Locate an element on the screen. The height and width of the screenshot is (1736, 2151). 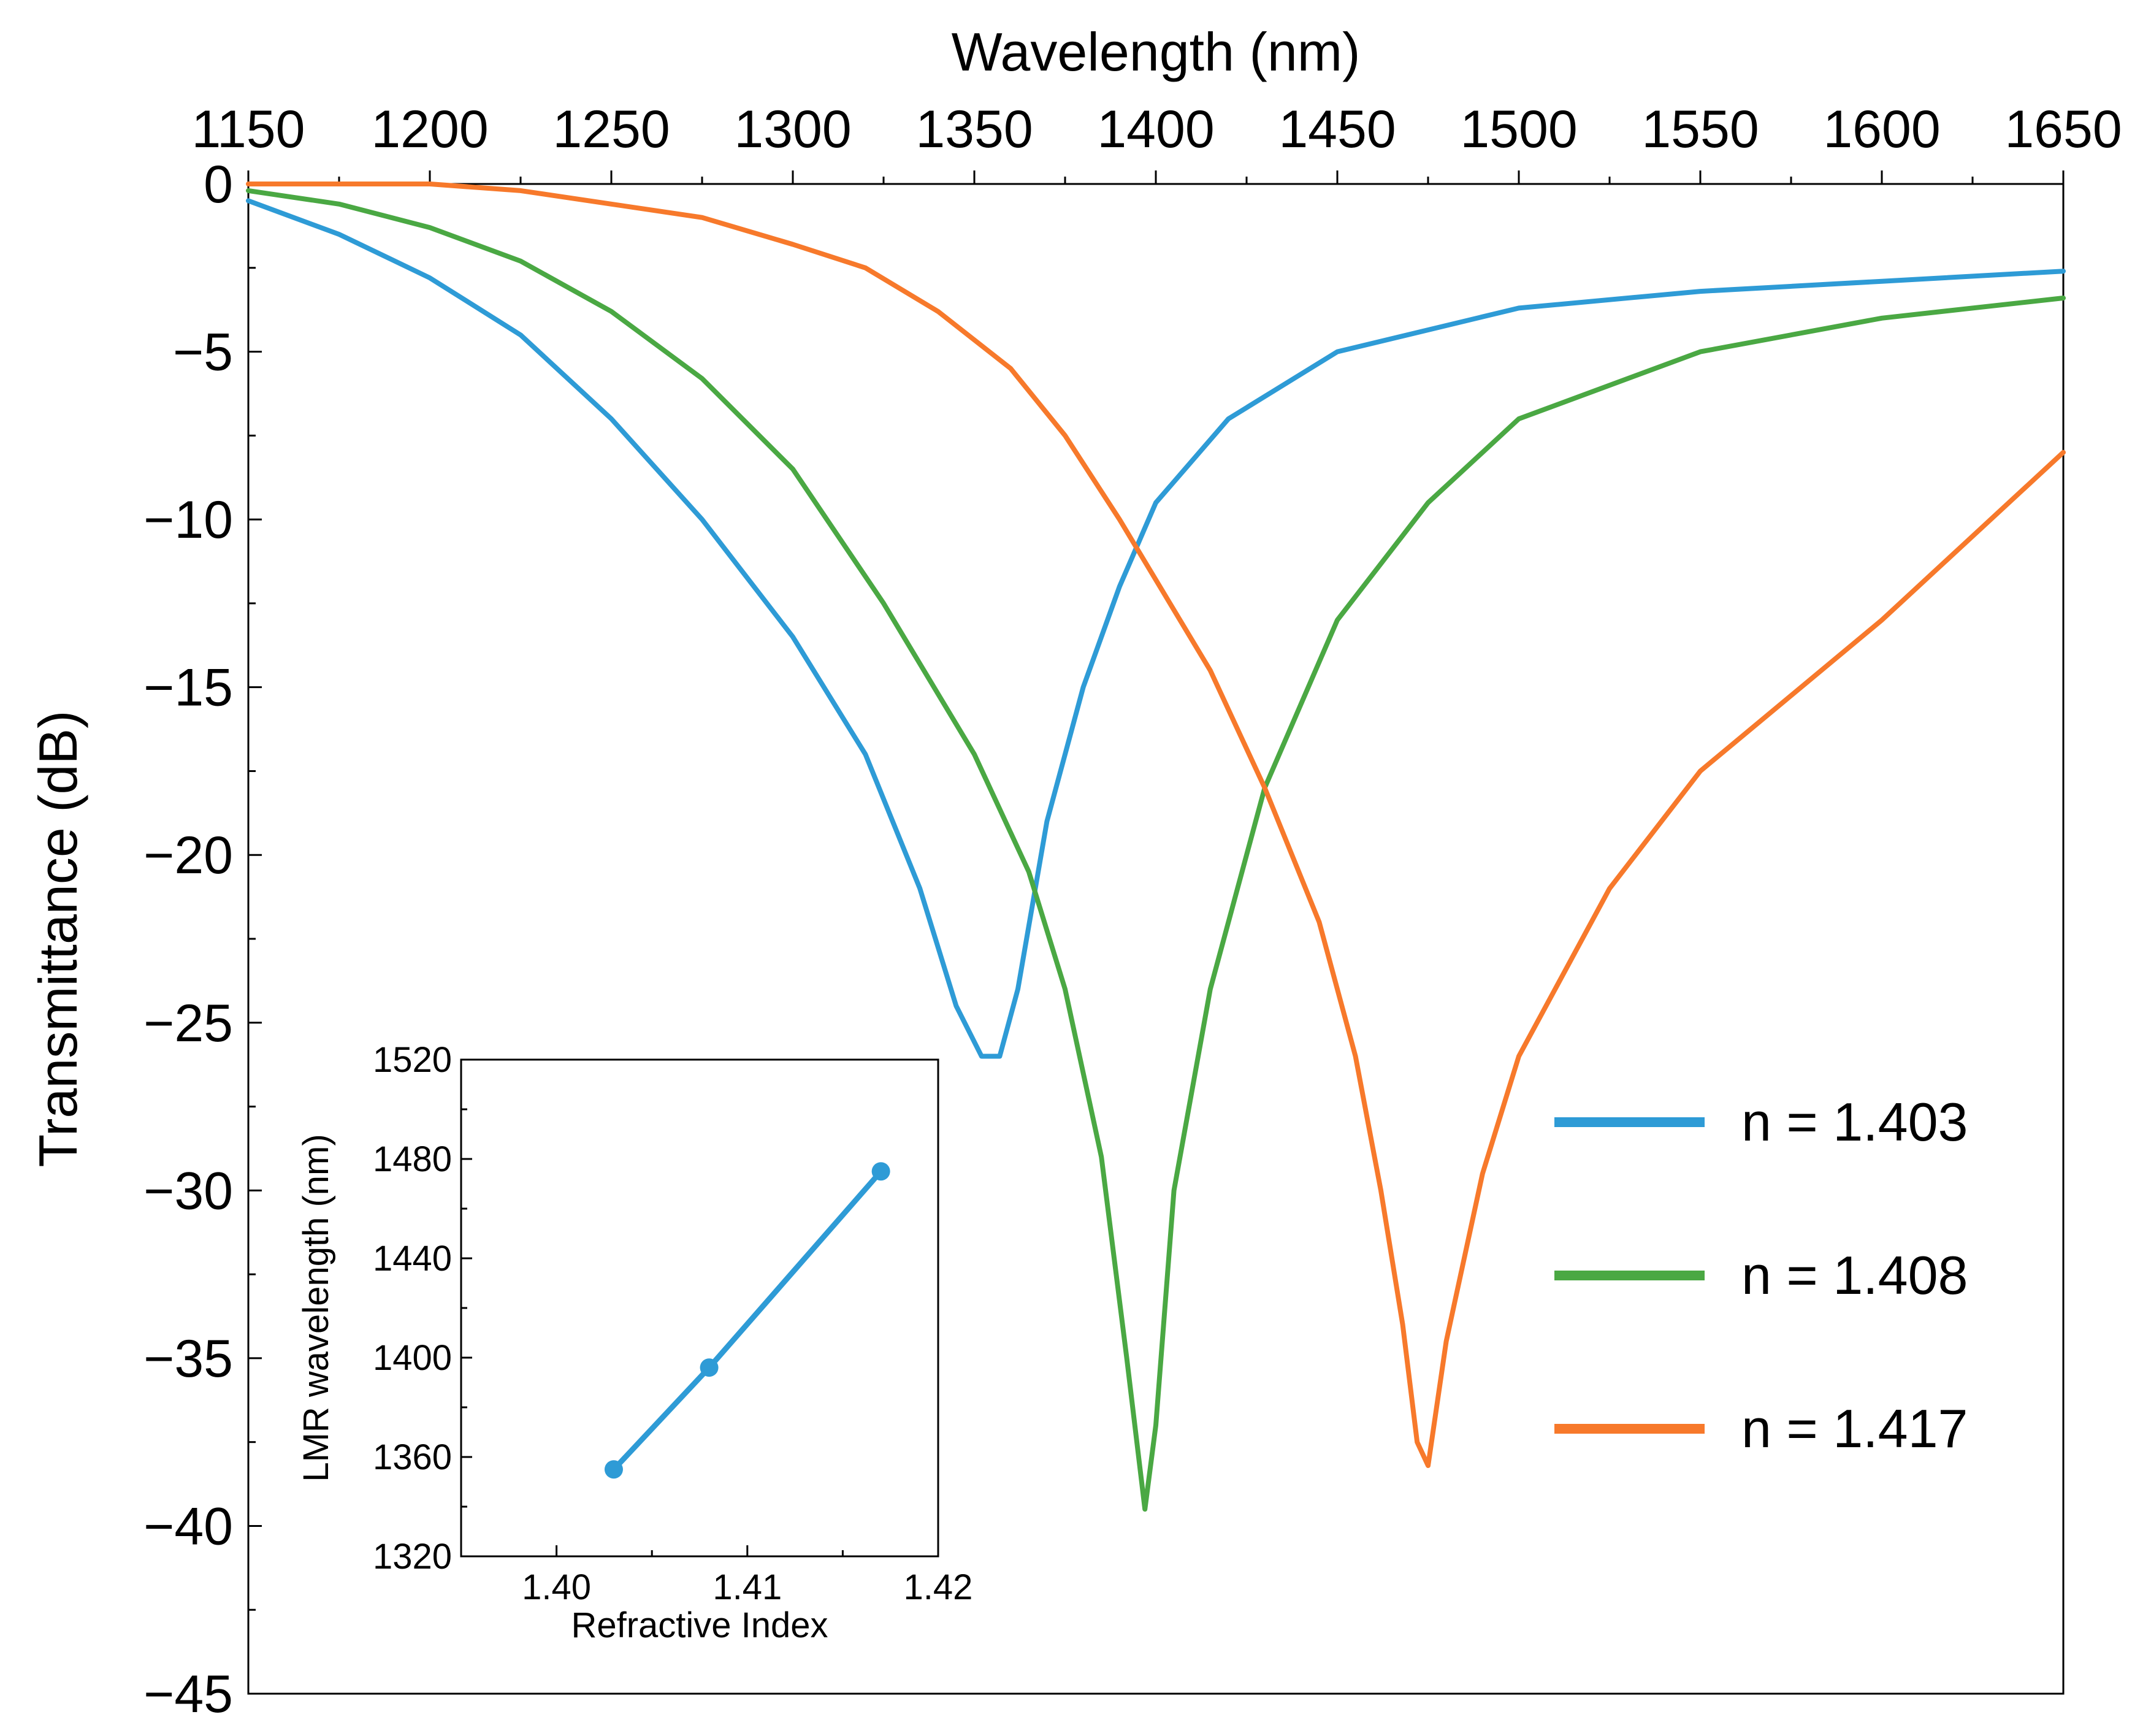
inset-x-axis-title: Refractive Index is located at coordinates (699, 1625).